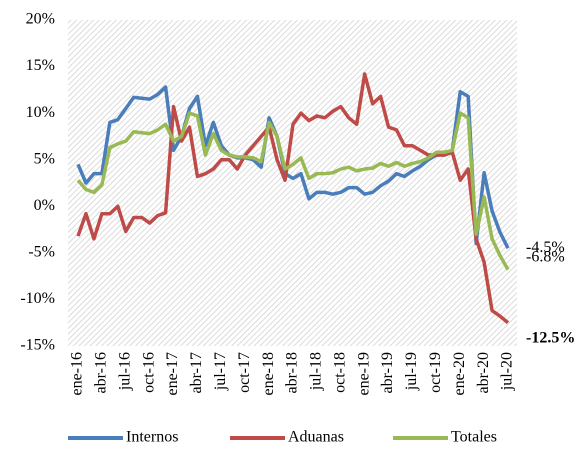  What do you see at coordinates (550, 337) in the screenshot?
I see `end-label: -12.5%` at bounding box center [550, 337].